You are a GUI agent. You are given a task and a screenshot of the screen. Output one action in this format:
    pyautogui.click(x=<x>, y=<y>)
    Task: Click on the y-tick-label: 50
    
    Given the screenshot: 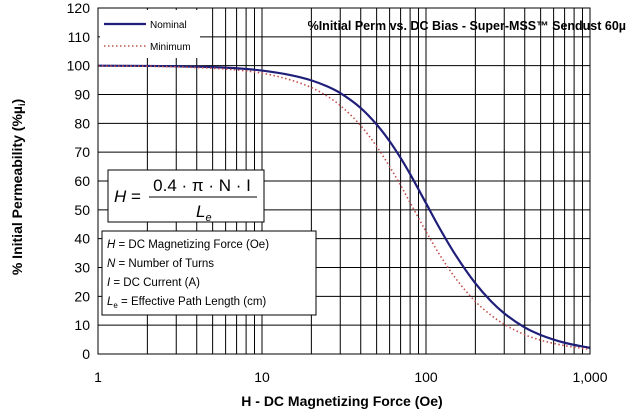 What is the action you would take?
    pyautogui.click(x=82, y=210)
    